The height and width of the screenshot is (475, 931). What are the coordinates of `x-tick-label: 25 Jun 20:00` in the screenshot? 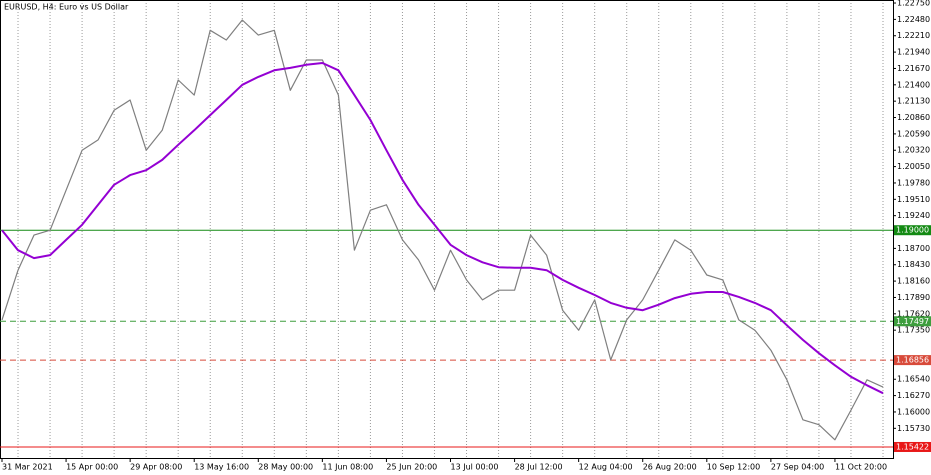 It's located at (411, 467).